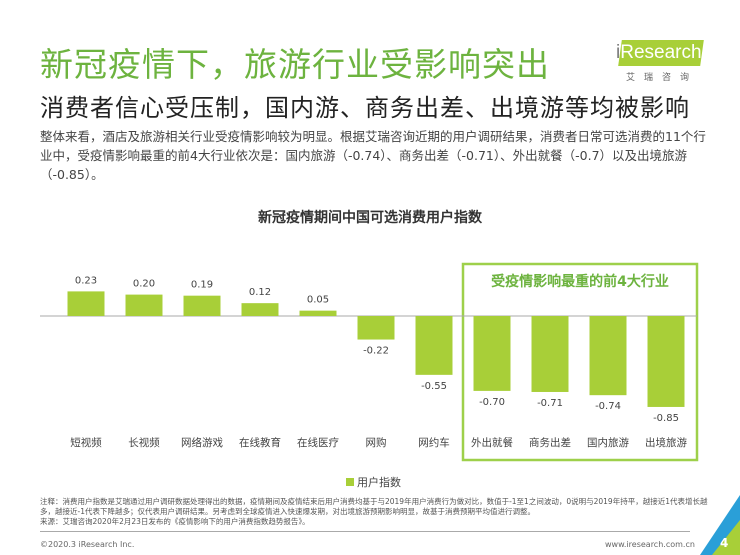 The height and width of the screenshot is (555, 740). I want to click on data-label-3: 0.12, so click(260, 292).